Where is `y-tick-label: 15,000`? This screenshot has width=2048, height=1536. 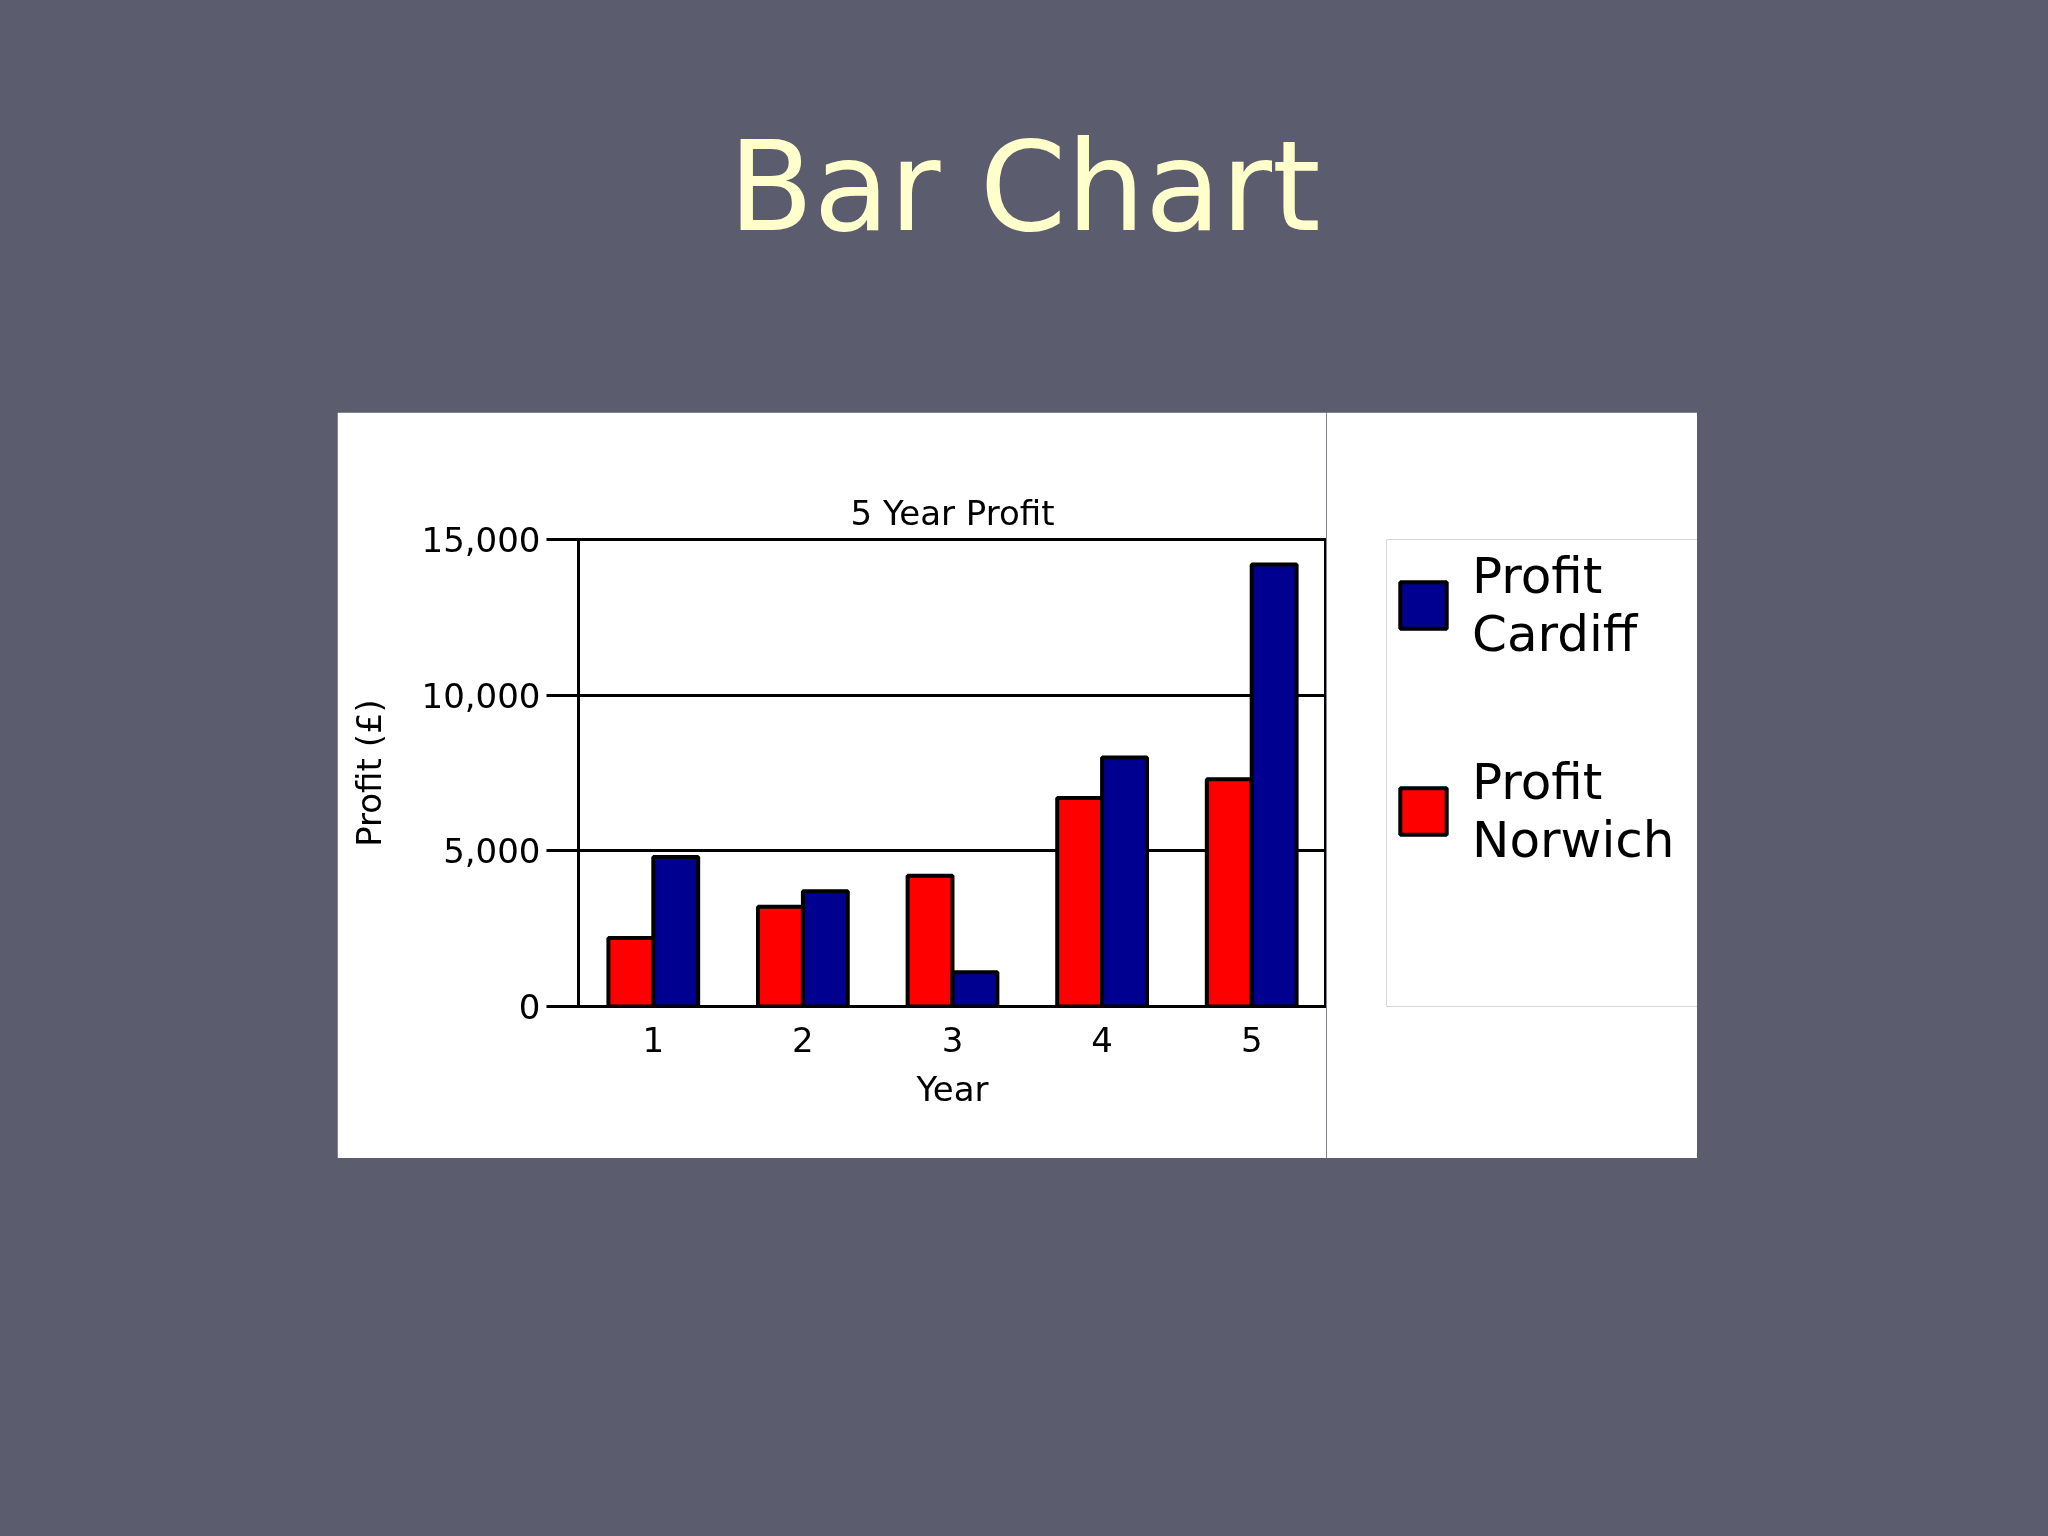 y-tick-label: 15,000 is located at coordinates (481, 540).